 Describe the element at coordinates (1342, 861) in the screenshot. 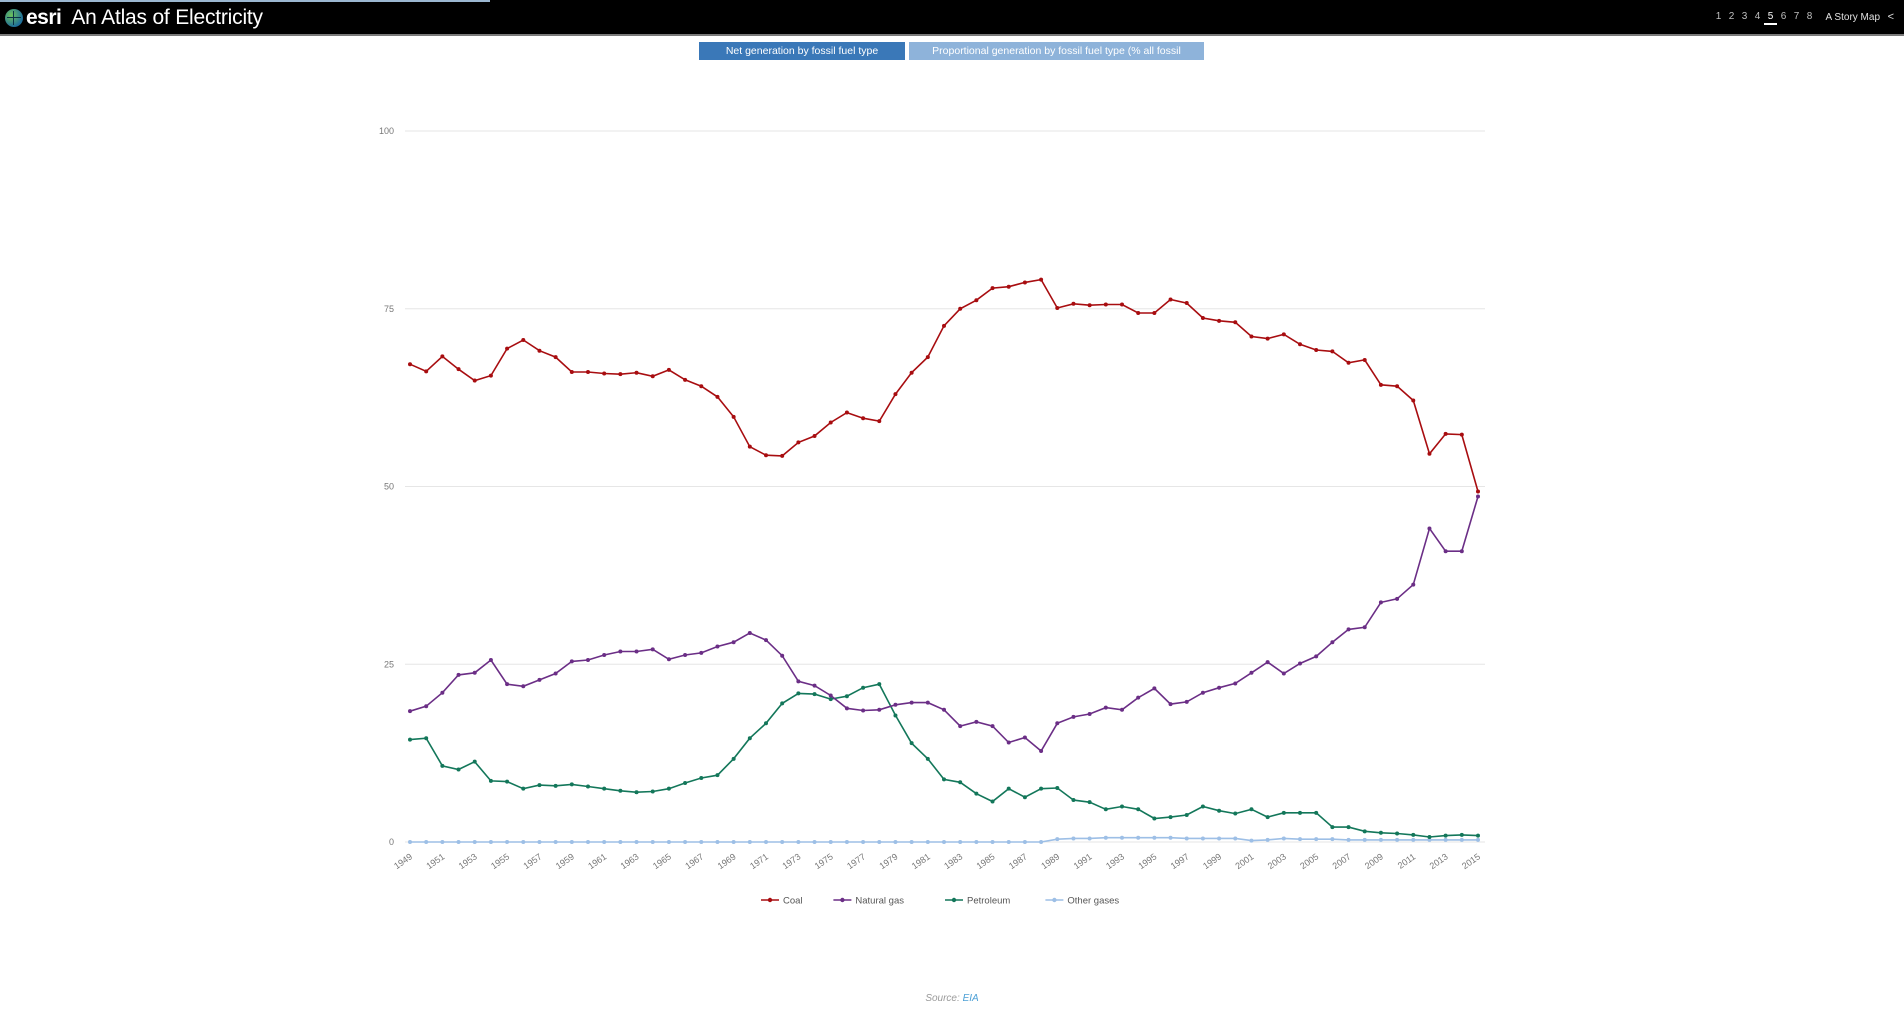

I see `x-tick-label: 2007` at that location.